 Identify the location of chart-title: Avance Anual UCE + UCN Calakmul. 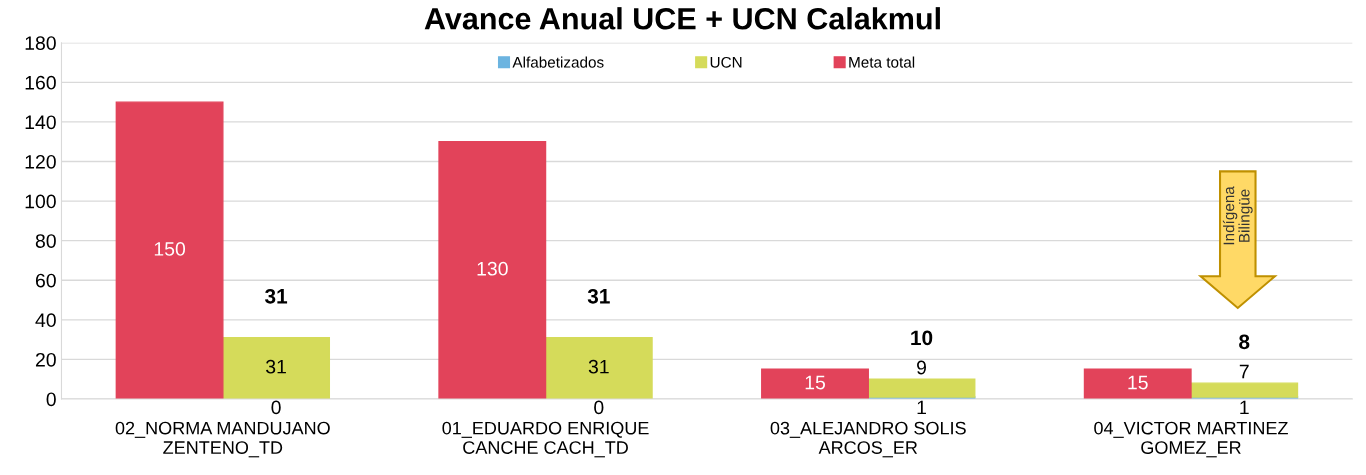
(682, 18).